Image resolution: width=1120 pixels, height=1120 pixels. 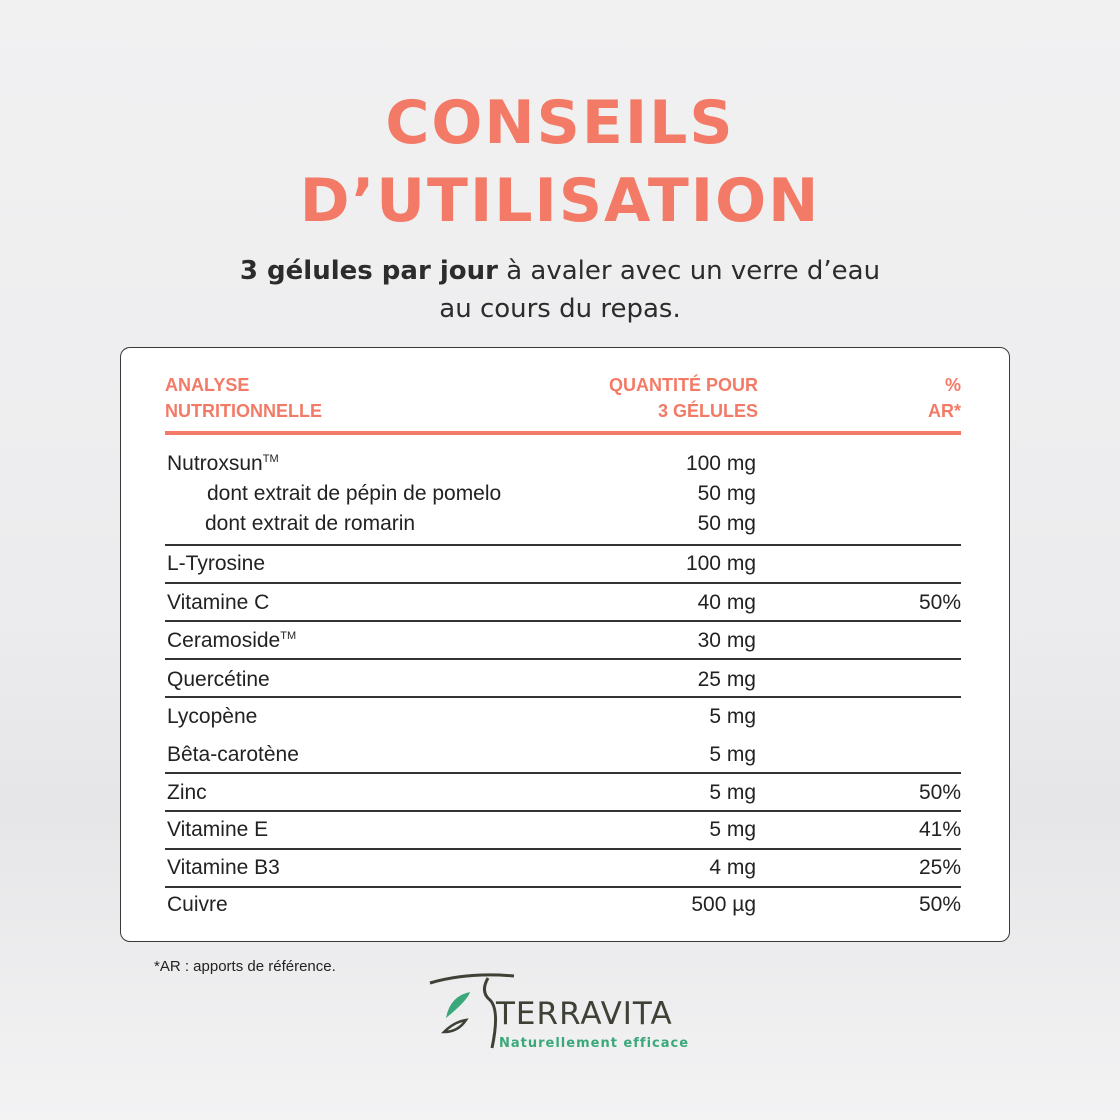 I want to click on header-divider, so click(x=563, y=433).